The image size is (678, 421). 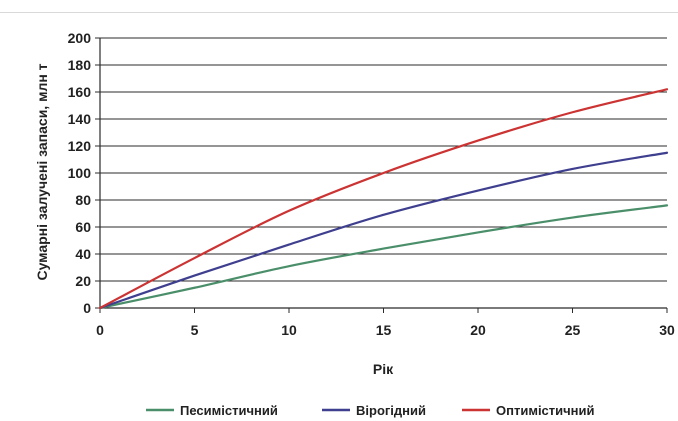 I want to click on y-tick-labels: 0 20 40 60 80 100 120 140 160 180 200, so click(x=80, y=173).